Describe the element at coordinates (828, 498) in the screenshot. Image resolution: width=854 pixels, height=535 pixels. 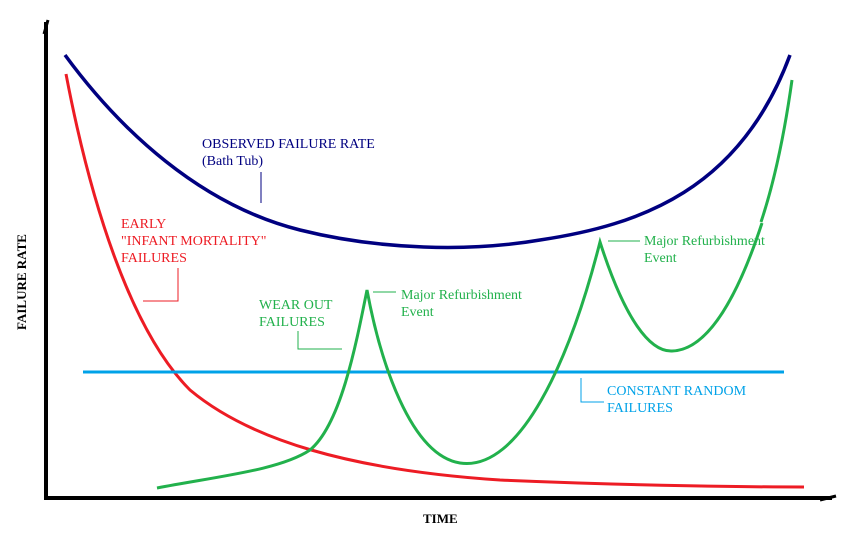
I see `x-axis-arrow-icon` at that location.